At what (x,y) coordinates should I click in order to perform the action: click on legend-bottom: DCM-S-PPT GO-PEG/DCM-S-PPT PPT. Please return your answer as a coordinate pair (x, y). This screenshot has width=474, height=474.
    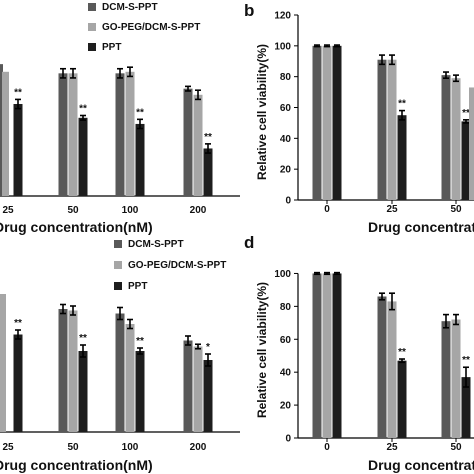
    Looking at the image, I should click on (170, 265).